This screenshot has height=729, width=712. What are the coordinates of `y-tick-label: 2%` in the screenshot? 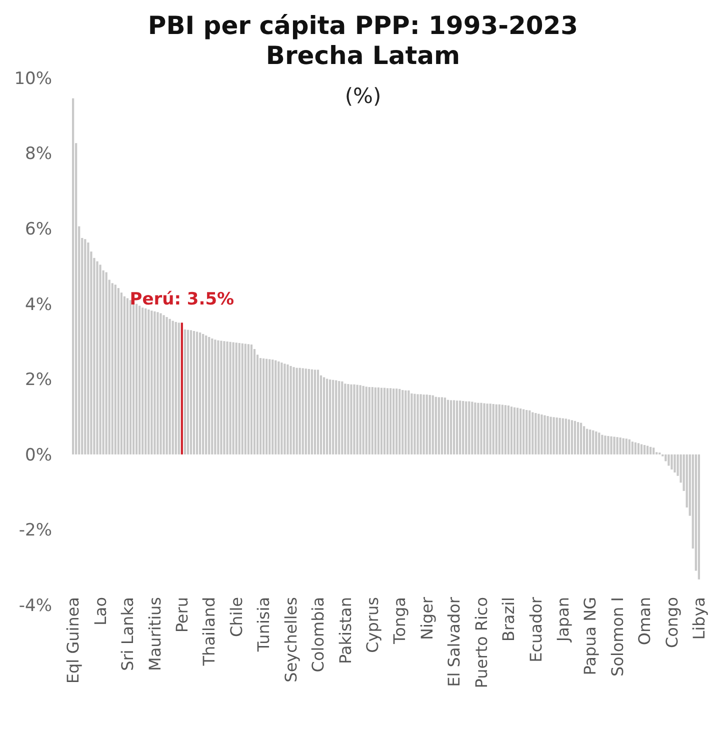 It's located at (38, 380).